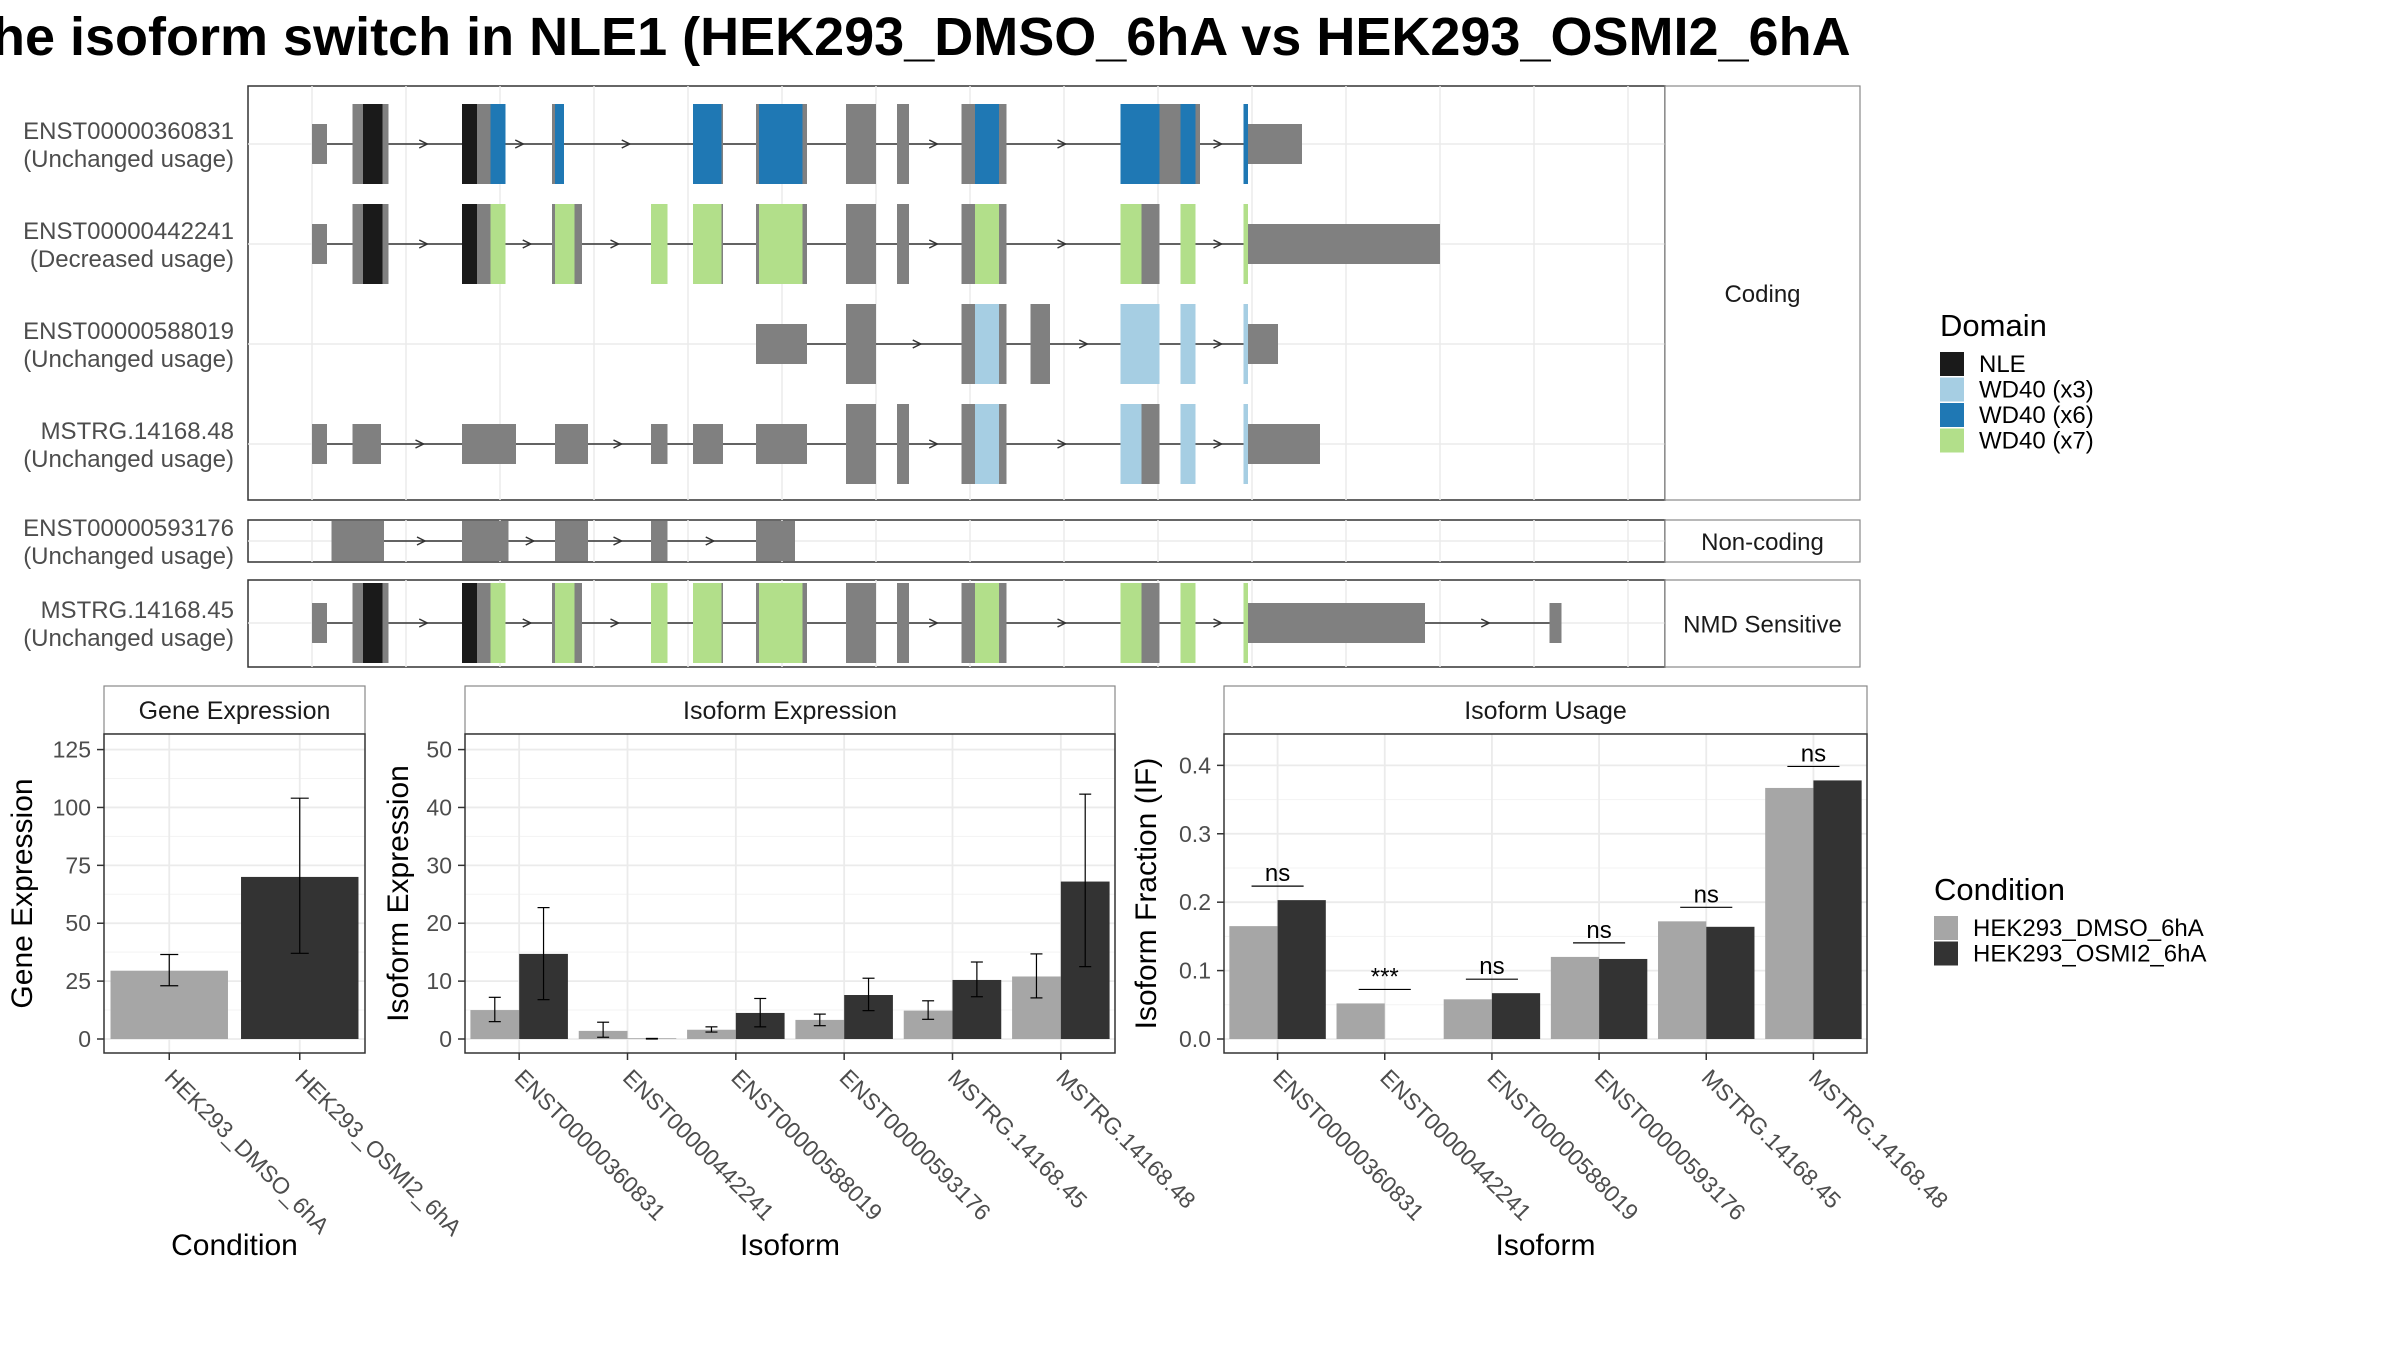 The image size is (2400, 1350). I want to click on y-tick-label: 20, so click(439, 923).